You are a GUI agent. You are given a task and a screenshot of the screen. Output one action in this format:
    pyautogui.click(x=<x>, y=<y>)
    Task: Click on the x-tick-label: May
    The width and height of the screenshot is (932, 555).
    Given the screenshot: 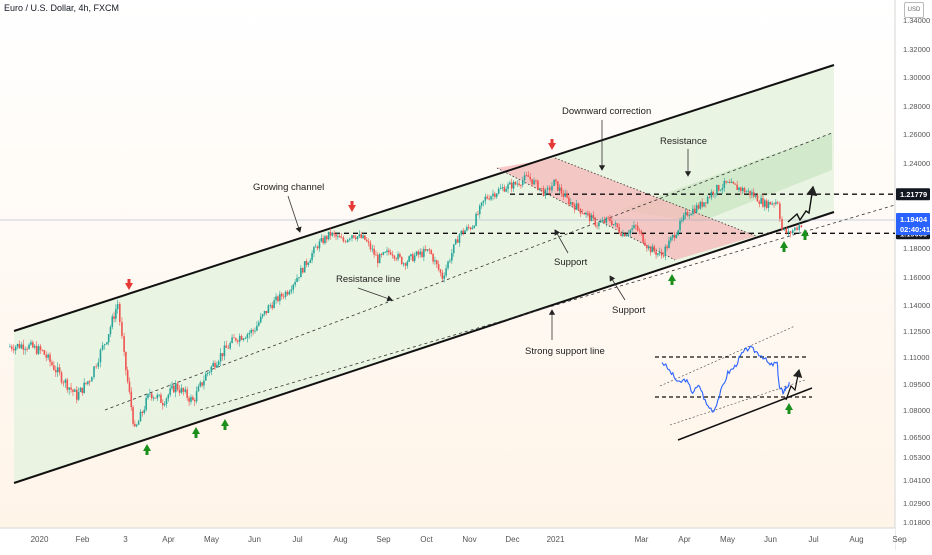 What is the action you would take?
    pyautogui.click(x=211, y=539)
    